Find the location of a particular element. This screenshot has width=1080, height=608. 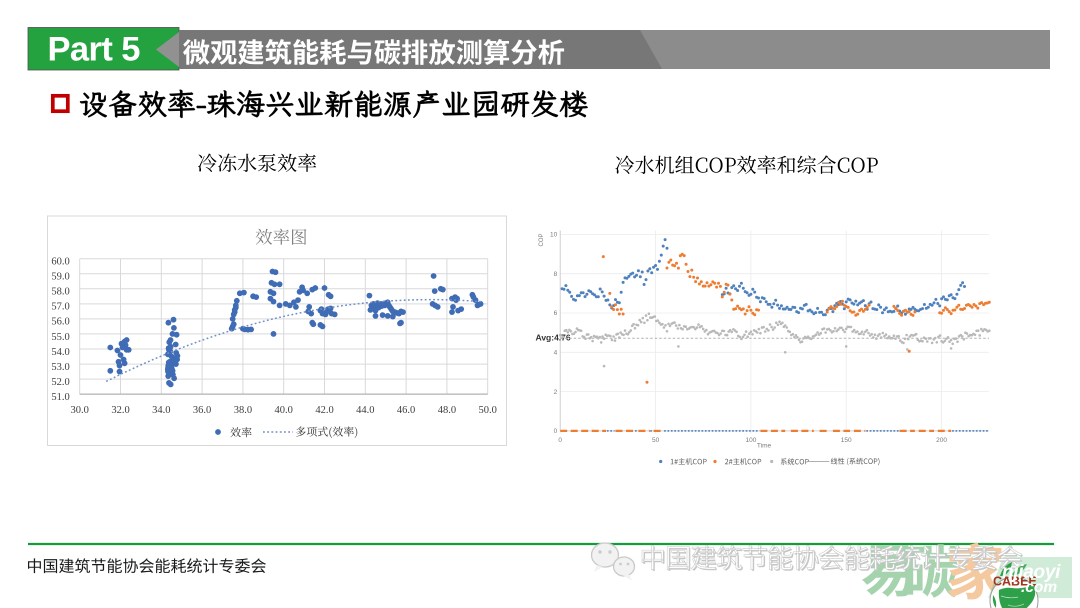

svg-text: 38.0 is located at coordinates (243, 410).